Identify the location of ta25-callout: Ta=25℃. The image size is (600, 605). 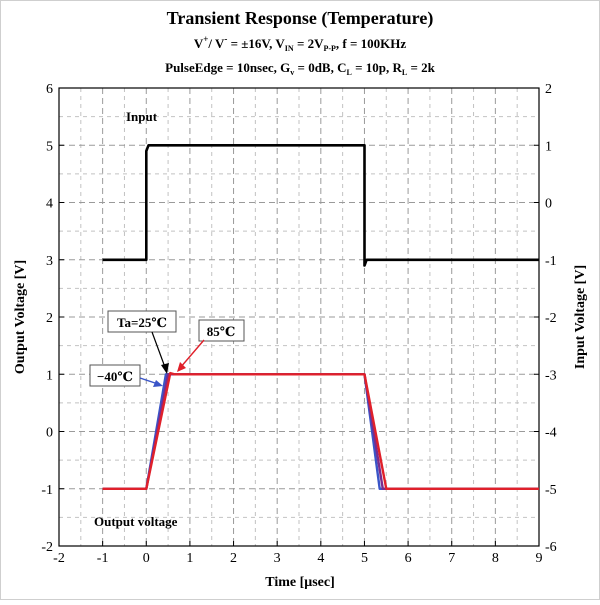
(142, 342).